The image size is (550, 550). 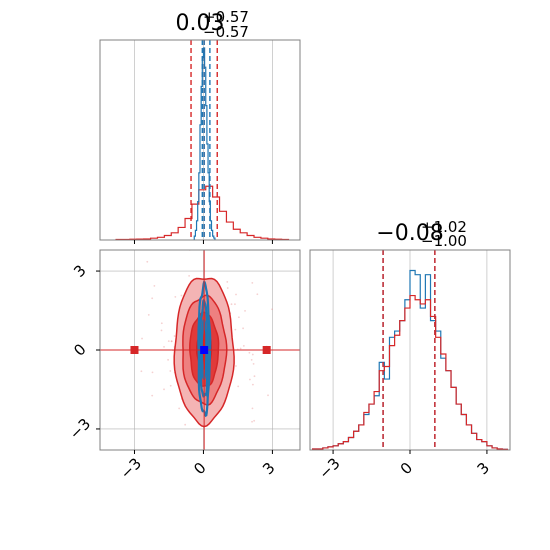 I want to click on hist2-tick-label-2: 3, so click(x=483, y=468).